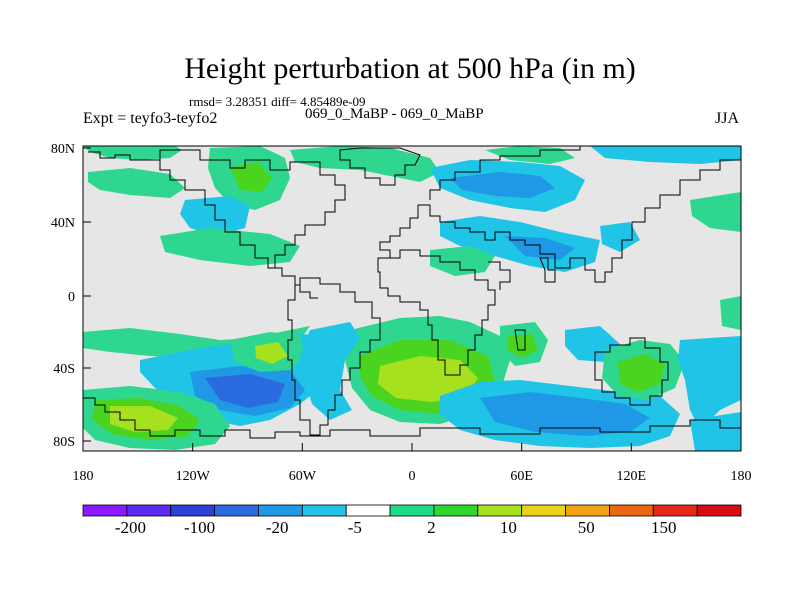 Image resolution: width=800 pixels, height=600 pixels. I want to click on coastline-australia, so click(631, 371).